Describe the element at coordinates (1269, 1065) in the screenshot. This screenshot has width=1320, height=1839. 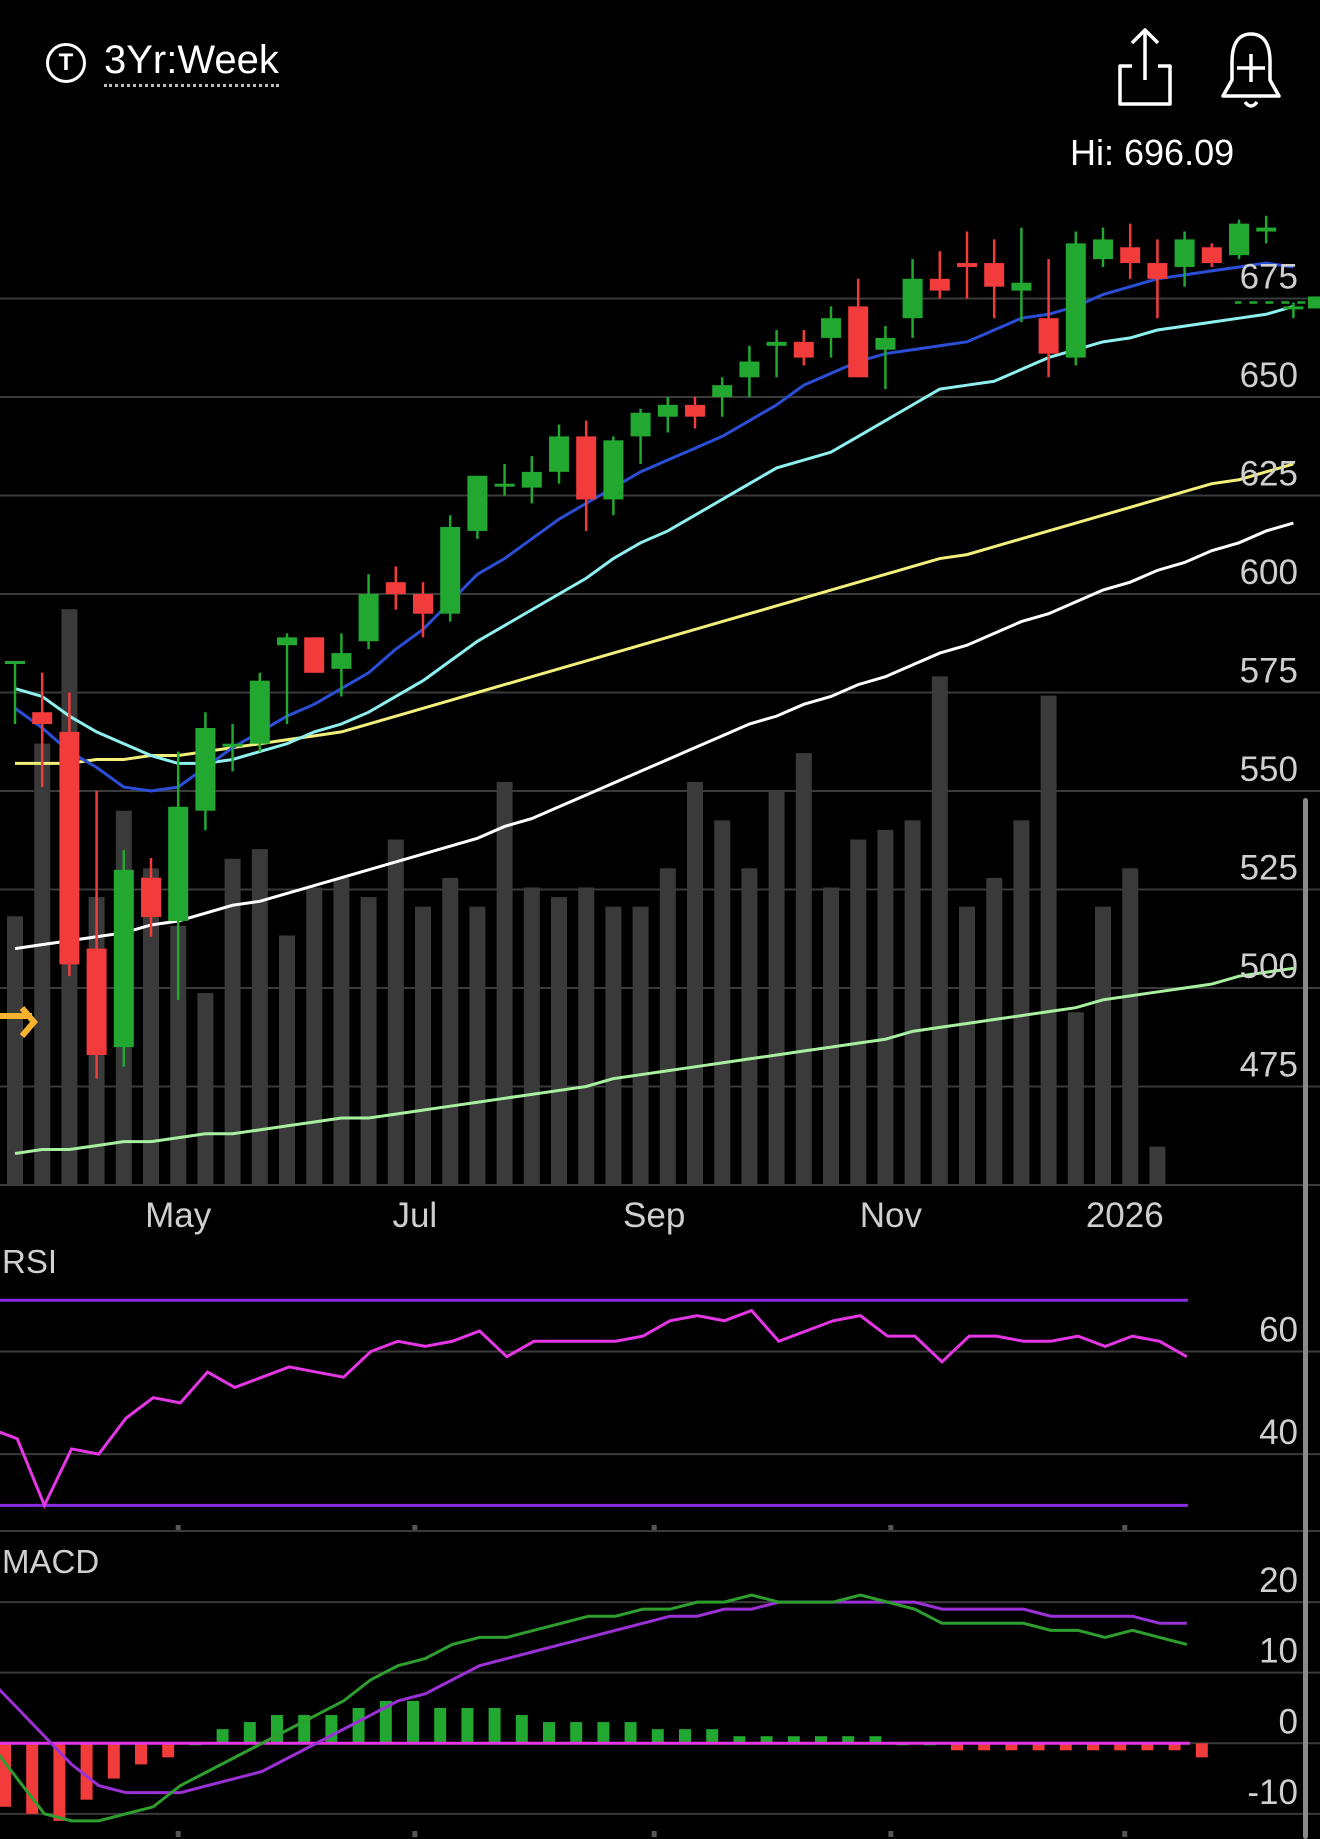
I see `price-tick-label: 475` at that location.